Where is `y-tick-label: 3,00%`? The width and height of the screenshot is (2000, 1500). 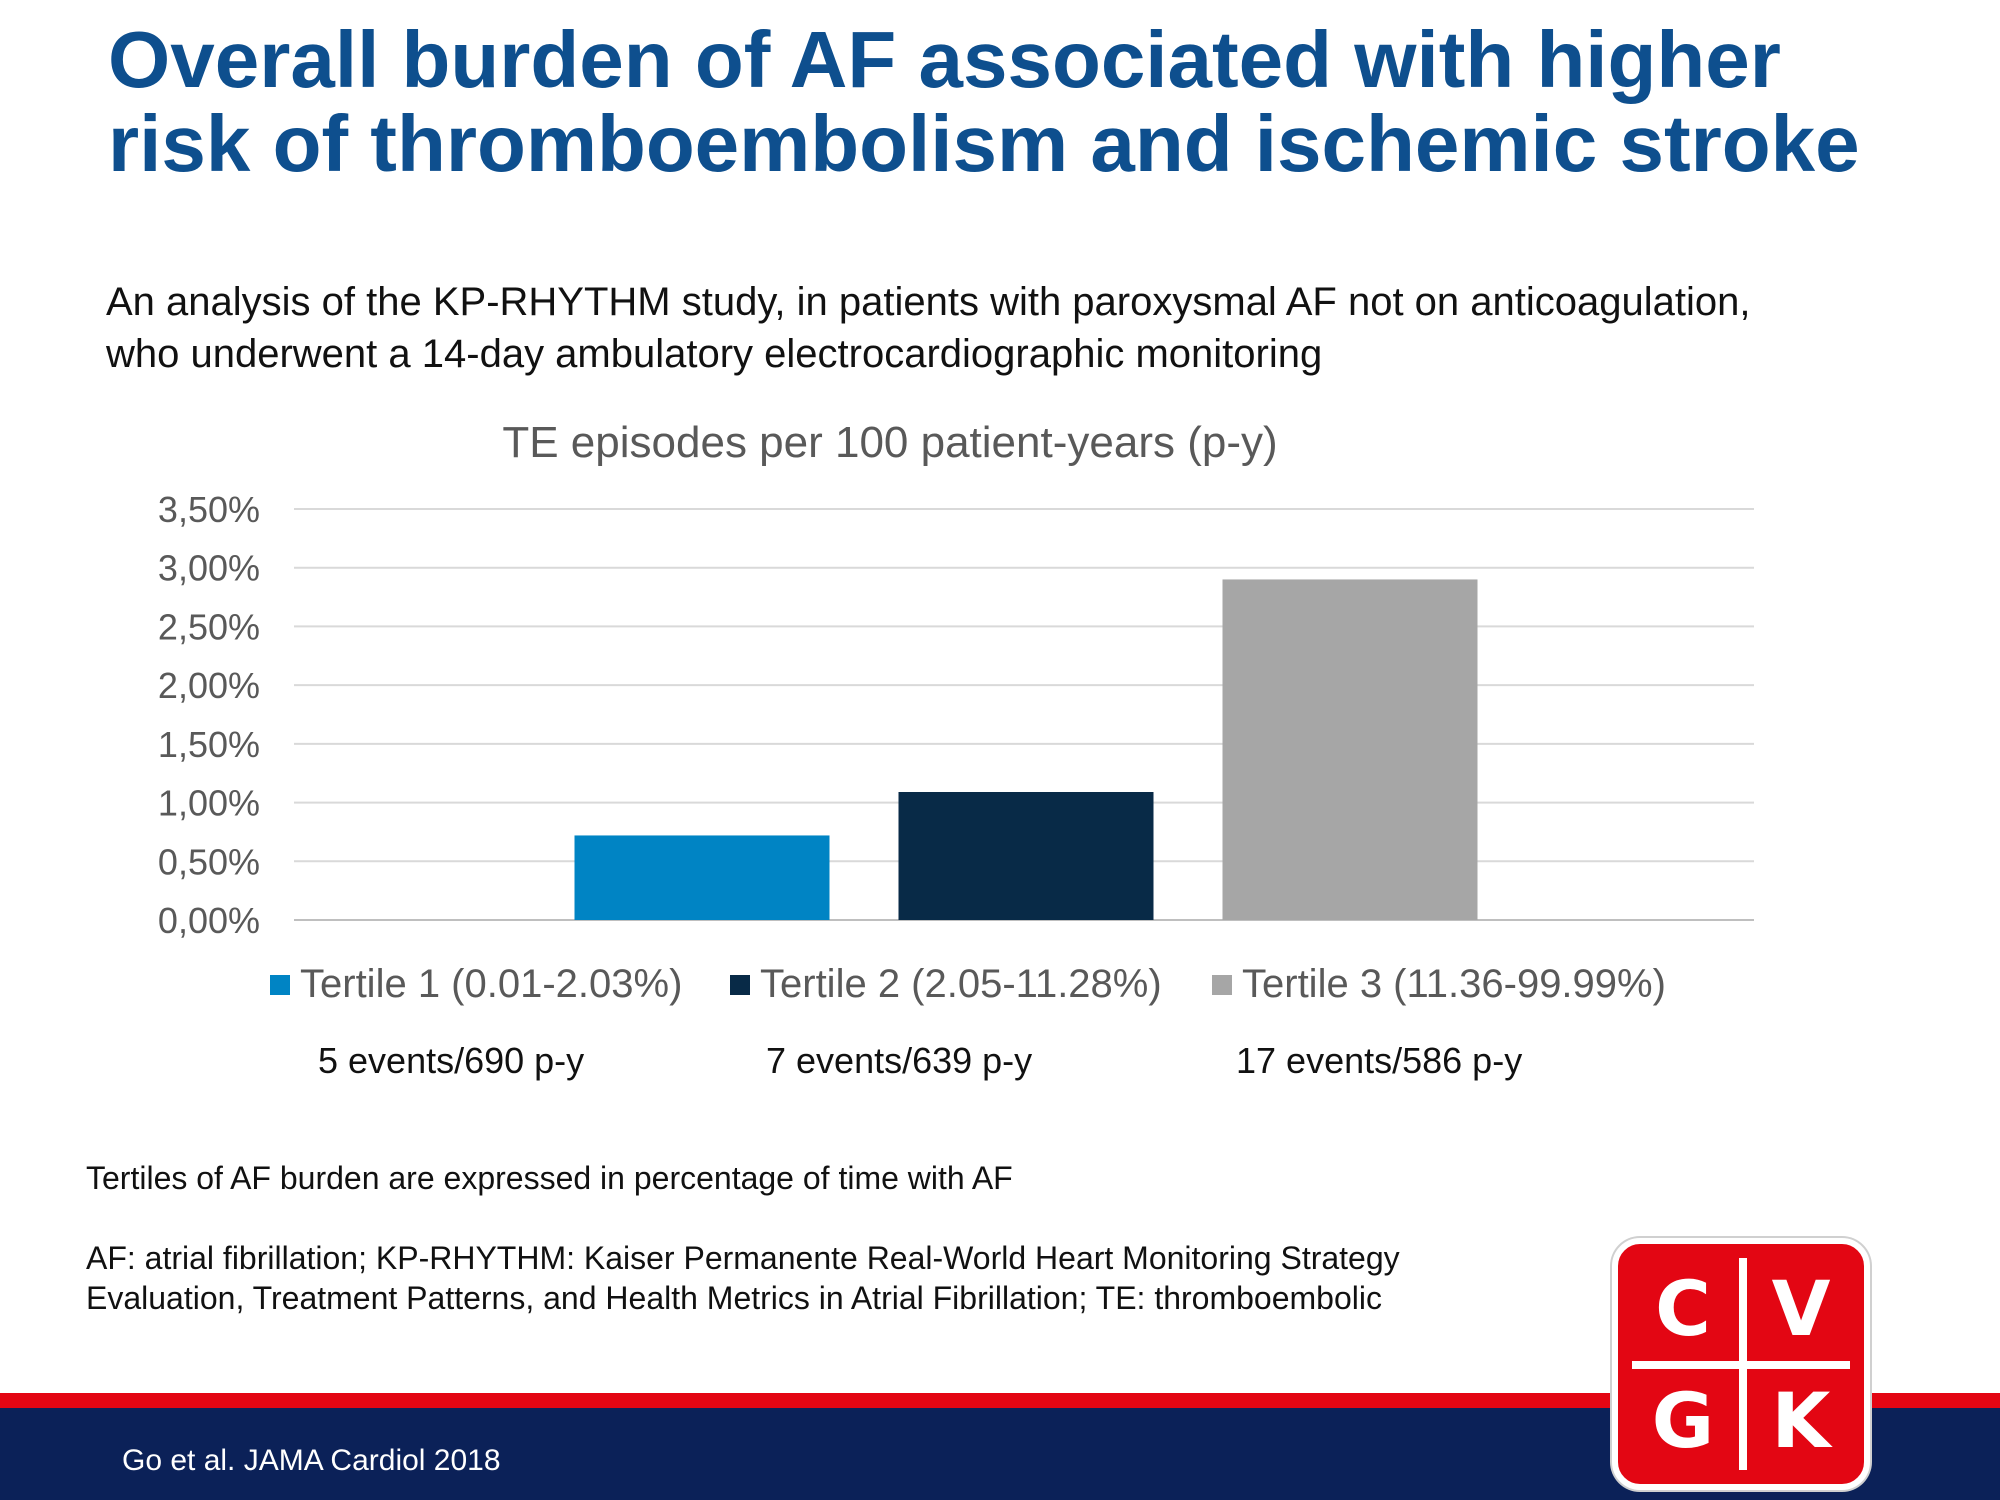
y-tick-label: 3,00% is located at coordinates (209, 568).